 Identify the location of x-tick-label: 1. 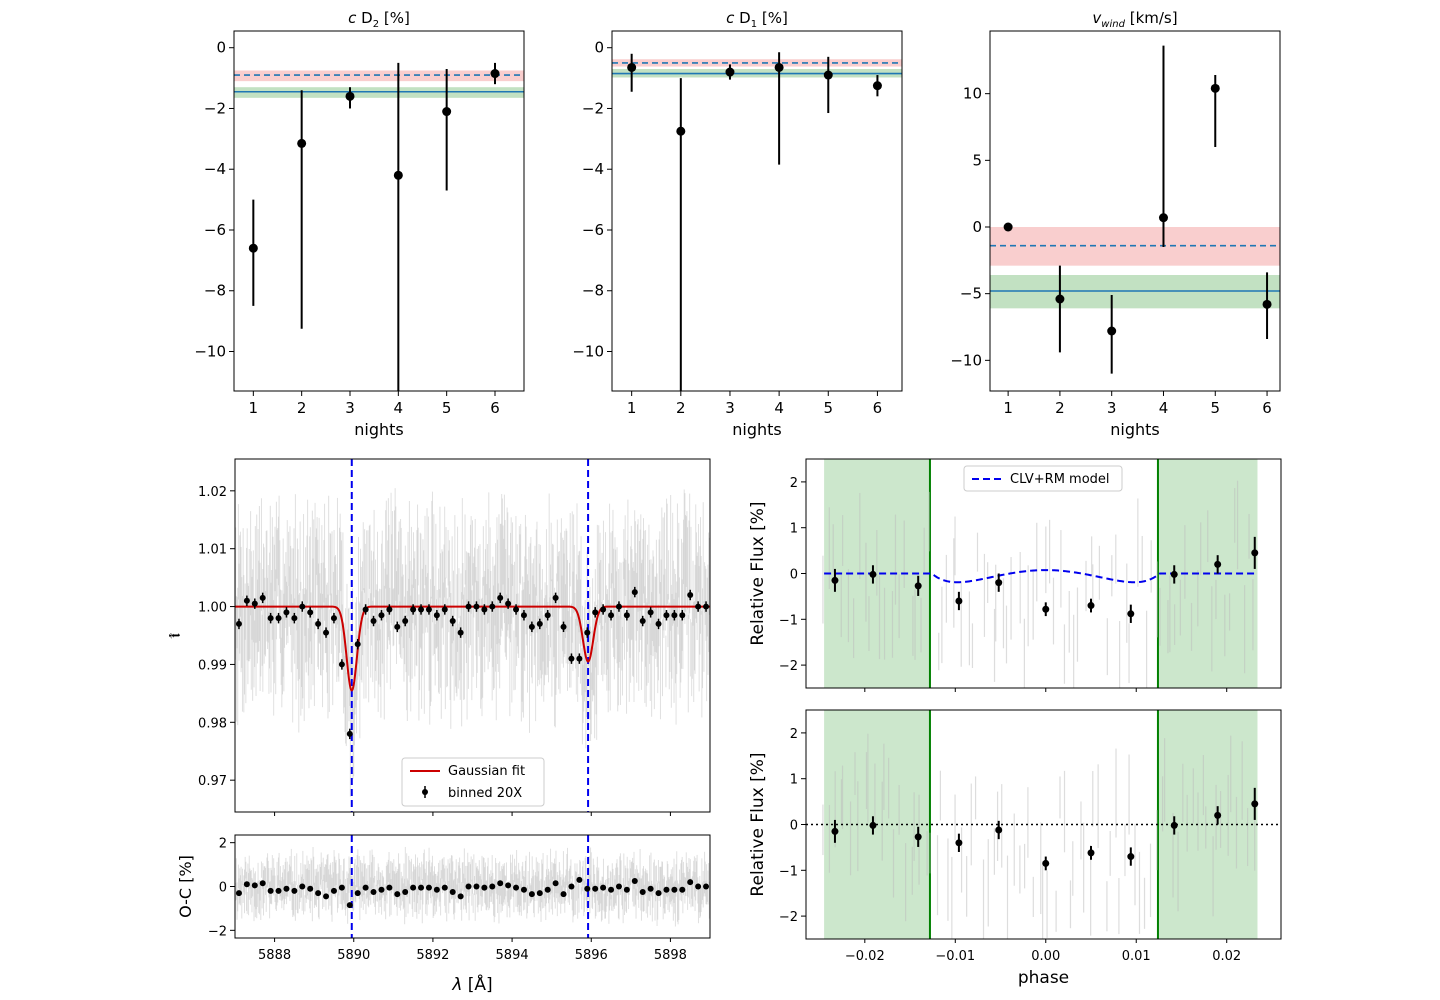
(254, 408).